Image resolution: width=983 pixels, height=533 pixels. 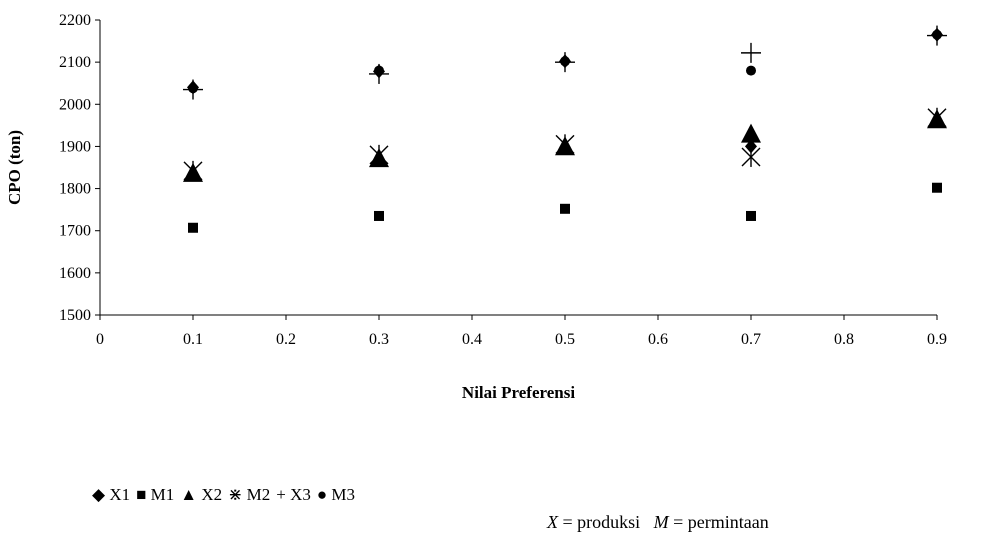 What do you see at coordinates (343, 494) in the screenshot?
I see `legend-label: M3` at bounding box center [343, 494].